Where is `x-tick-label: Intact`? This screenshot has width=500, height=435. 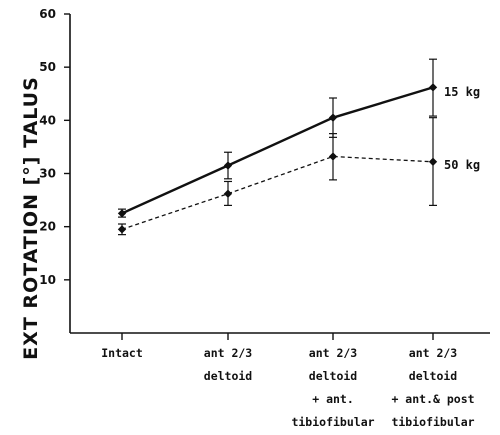 x-tick-label: Intact is located at coordinates (122, 353).